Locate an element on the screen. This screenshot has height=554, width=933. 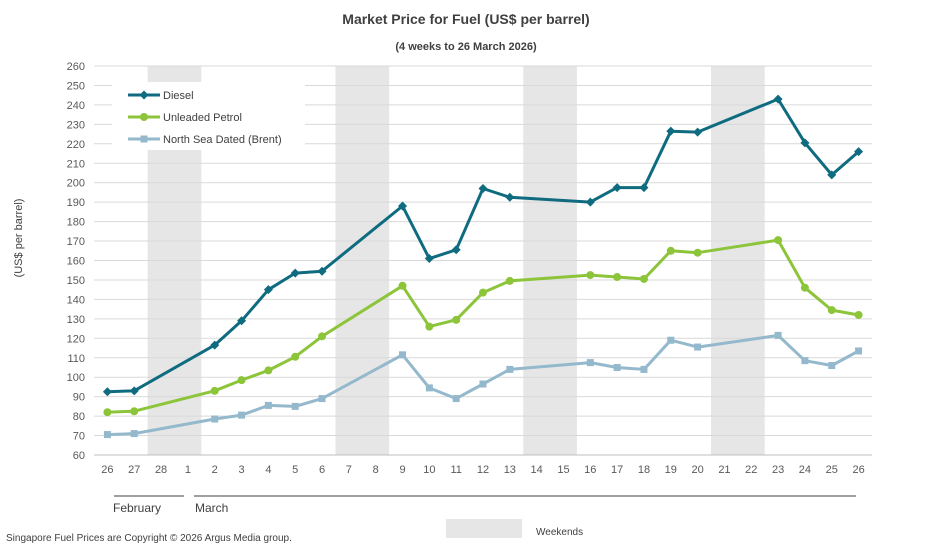
y-tick-label: 90 is located at coordinates (79, 398).